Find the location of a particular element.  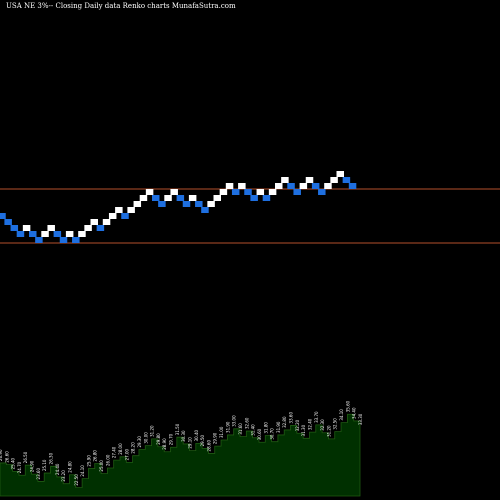

volume-area is located at coordinates (180, 455).